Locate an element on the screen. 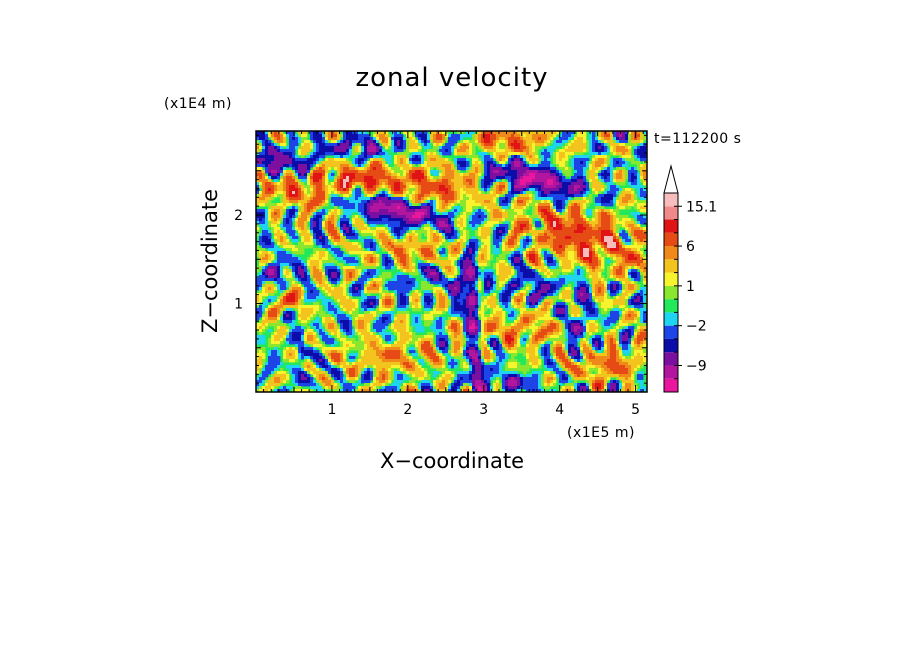 The image size is (904, 654). x-tick-label: 5 is located at coordinates (635, 410).